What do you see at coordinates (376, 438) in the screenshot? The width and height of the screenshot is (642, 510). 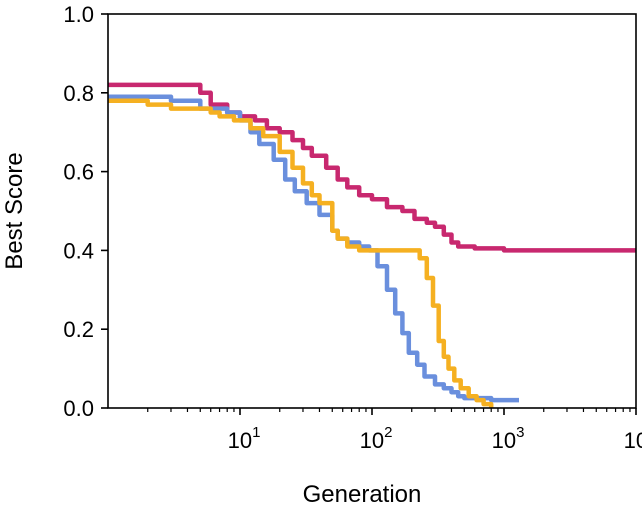 I see `x-tick-label: 10²` at bounding box center [376, 438].